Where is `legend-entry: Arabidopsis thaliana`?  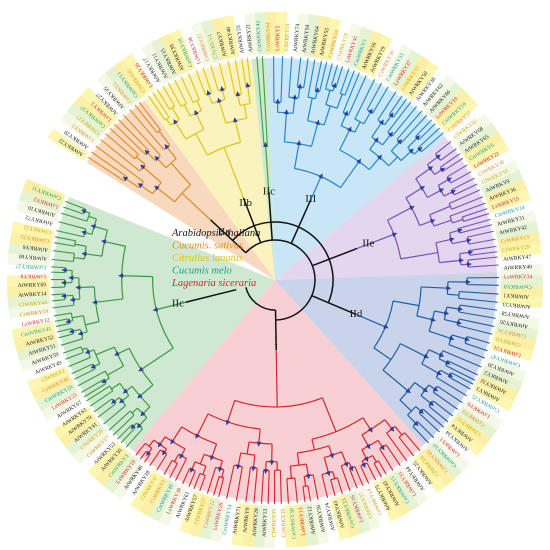 legend-entry: Arabidopsis thaliana is located at coordinates (215, 233).